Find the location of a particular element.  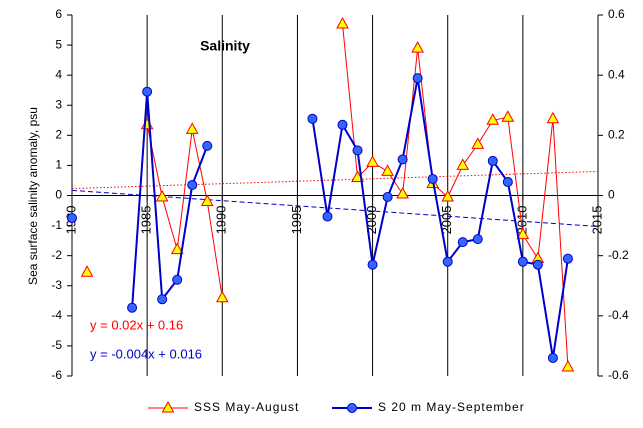

x-tick-label: 1995 is located at coordinates (296, 220).